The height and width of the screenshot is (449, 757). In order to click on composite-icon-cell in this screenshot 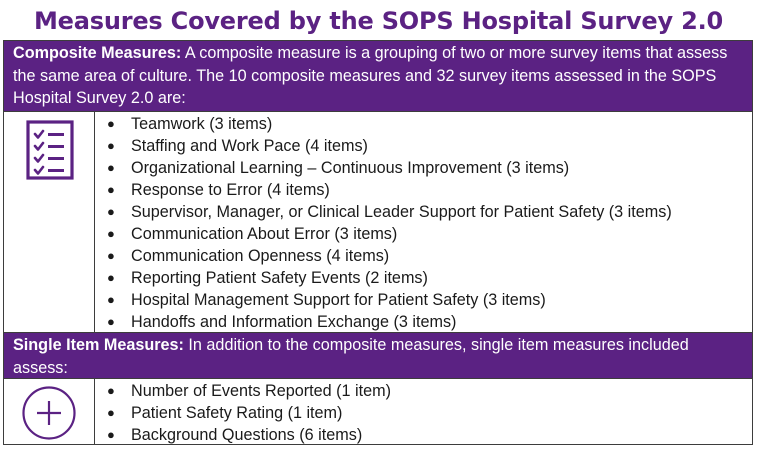, I will do `click(49, 222)`.